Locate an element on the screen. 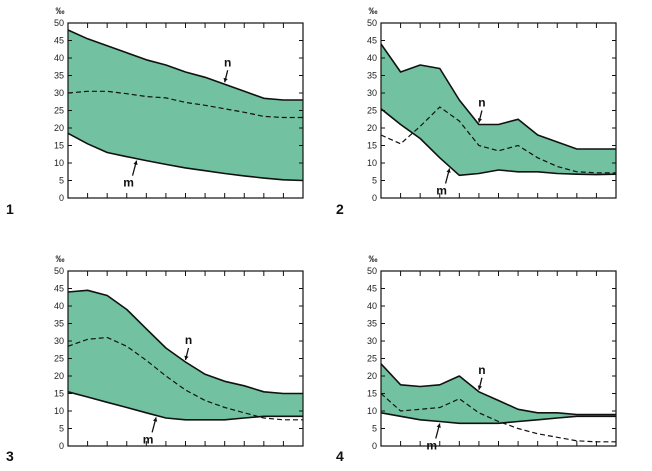  panel-number: 2 is located at coordinates (340, 209).